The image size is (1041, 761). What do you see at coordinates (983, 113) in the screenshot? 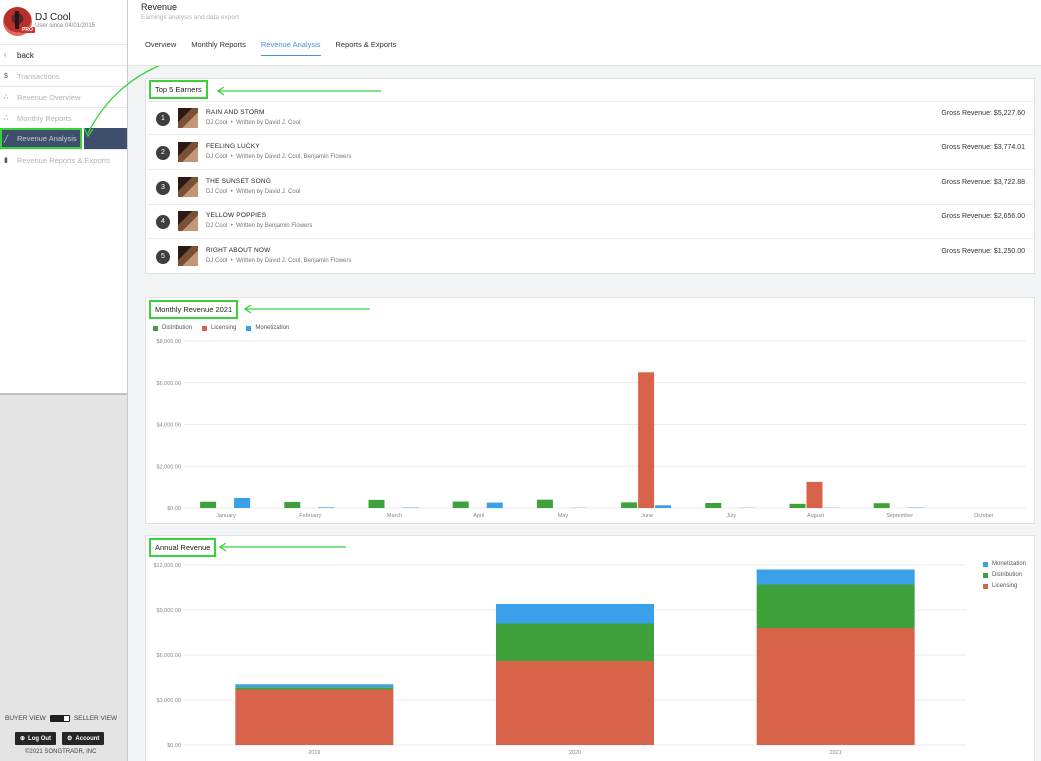
I see `gross-revenue: Gross Revenue: $5,227.60` at bounding box center [983, 113].